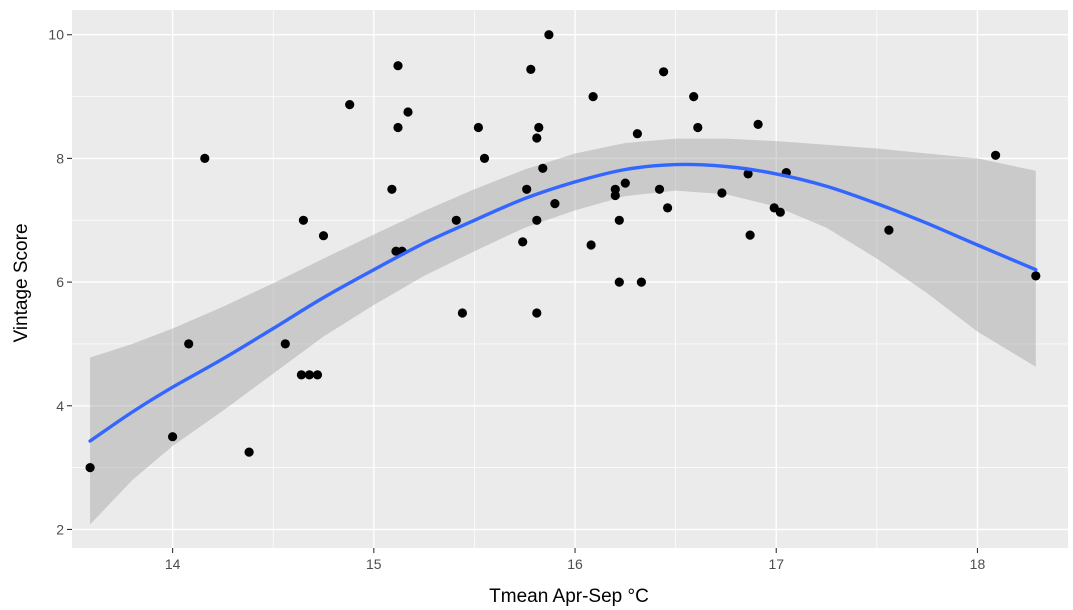 This screenshot has height=610, width=1073. Describe the element at coordinates (60, 158) in the screenshot. I see `y-tick-label: 8` at that location.